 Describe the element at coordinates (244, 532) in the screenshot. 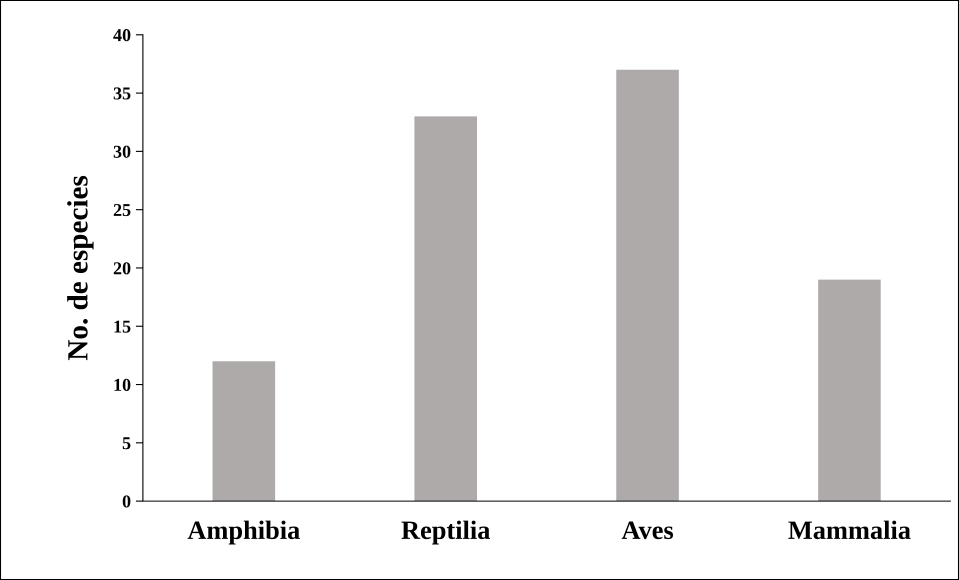

I see `x-tick-label: Amphibia` at that location.